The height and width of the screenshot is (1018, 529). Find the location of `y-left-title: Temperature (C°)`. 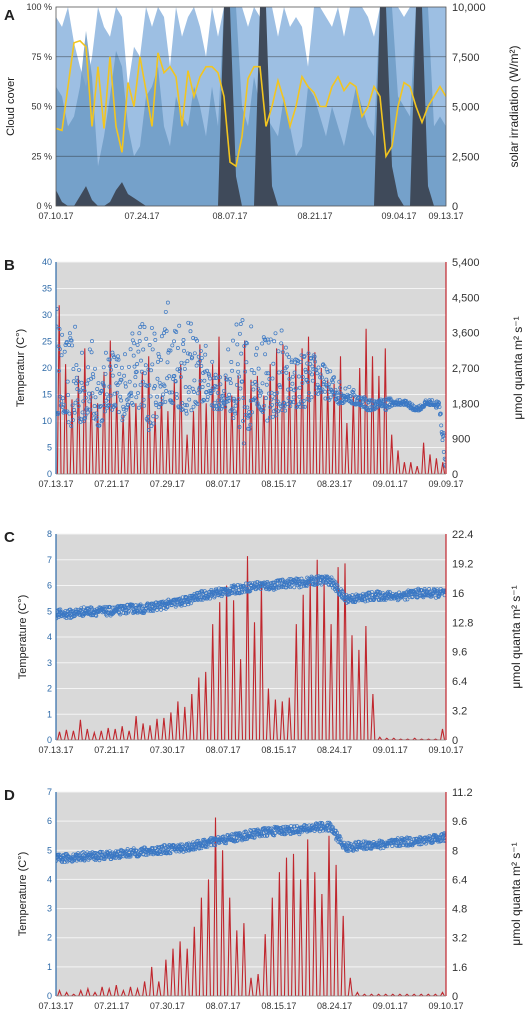

y-left-title: Temperature (C°) is located at coordinates (23, 894).